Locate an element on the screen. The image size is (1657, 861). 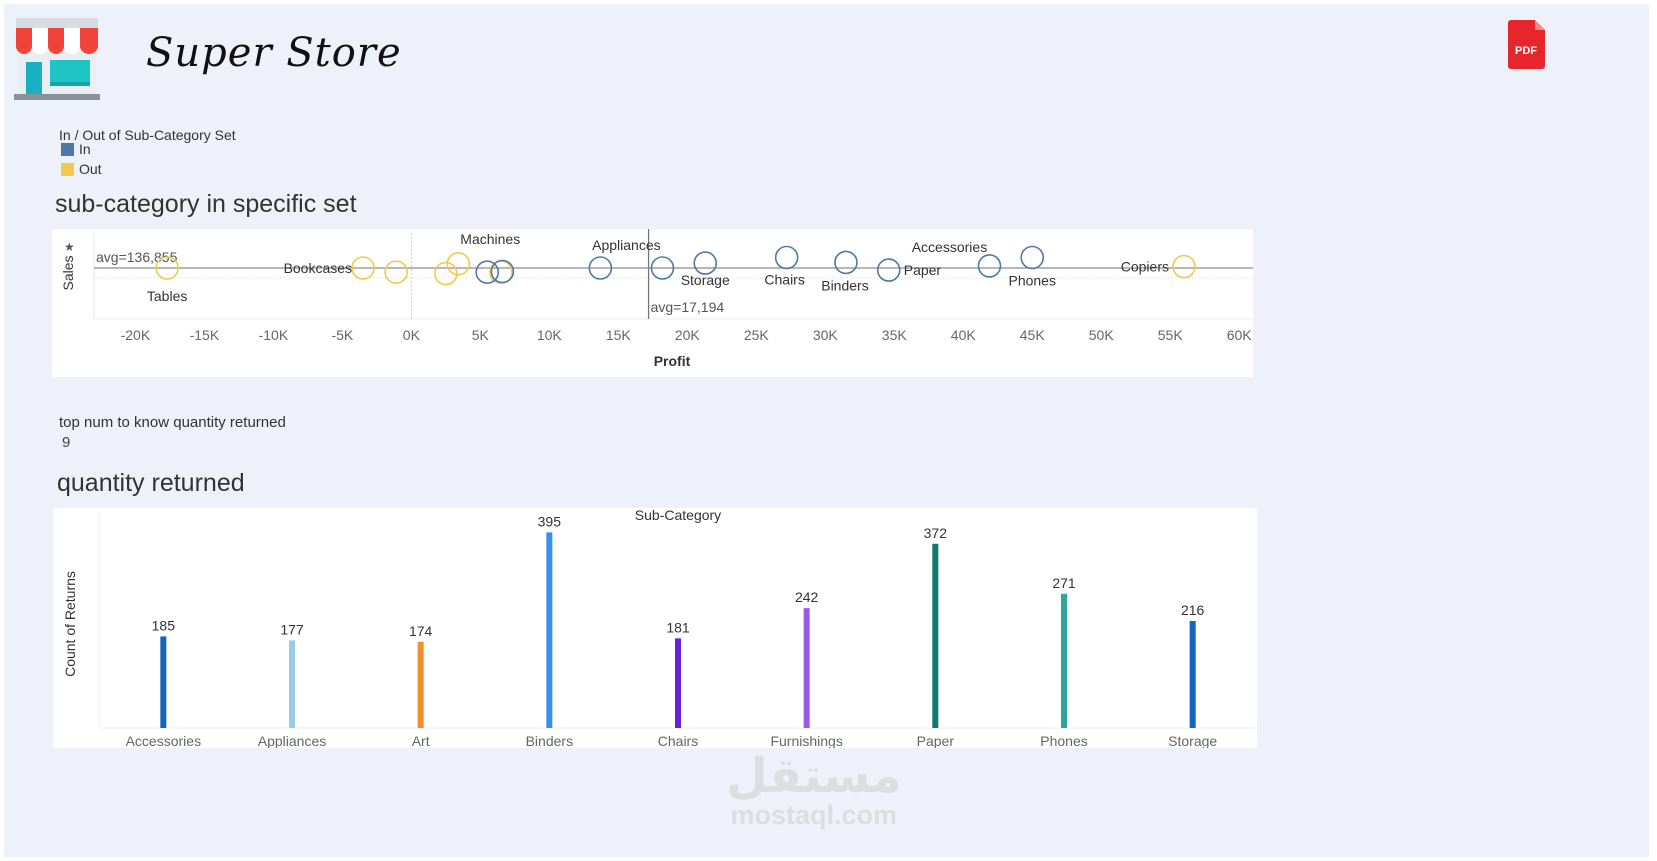
pin-icon: ★ is located at coordinates (69, 247).